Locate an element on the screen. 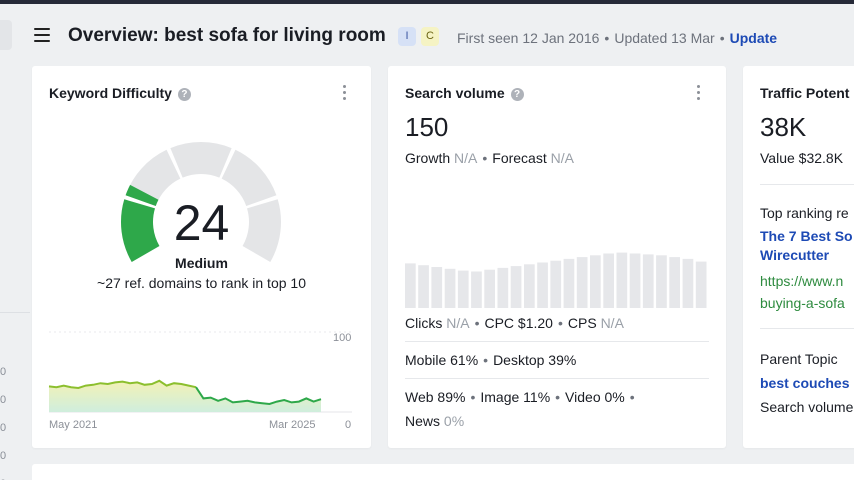 The height and width of the screenshot is (480, 854). clicks-cpc-row: Clicks N/A • CPC $1.20 • CPS N/A is located at coordinates (514, 323).